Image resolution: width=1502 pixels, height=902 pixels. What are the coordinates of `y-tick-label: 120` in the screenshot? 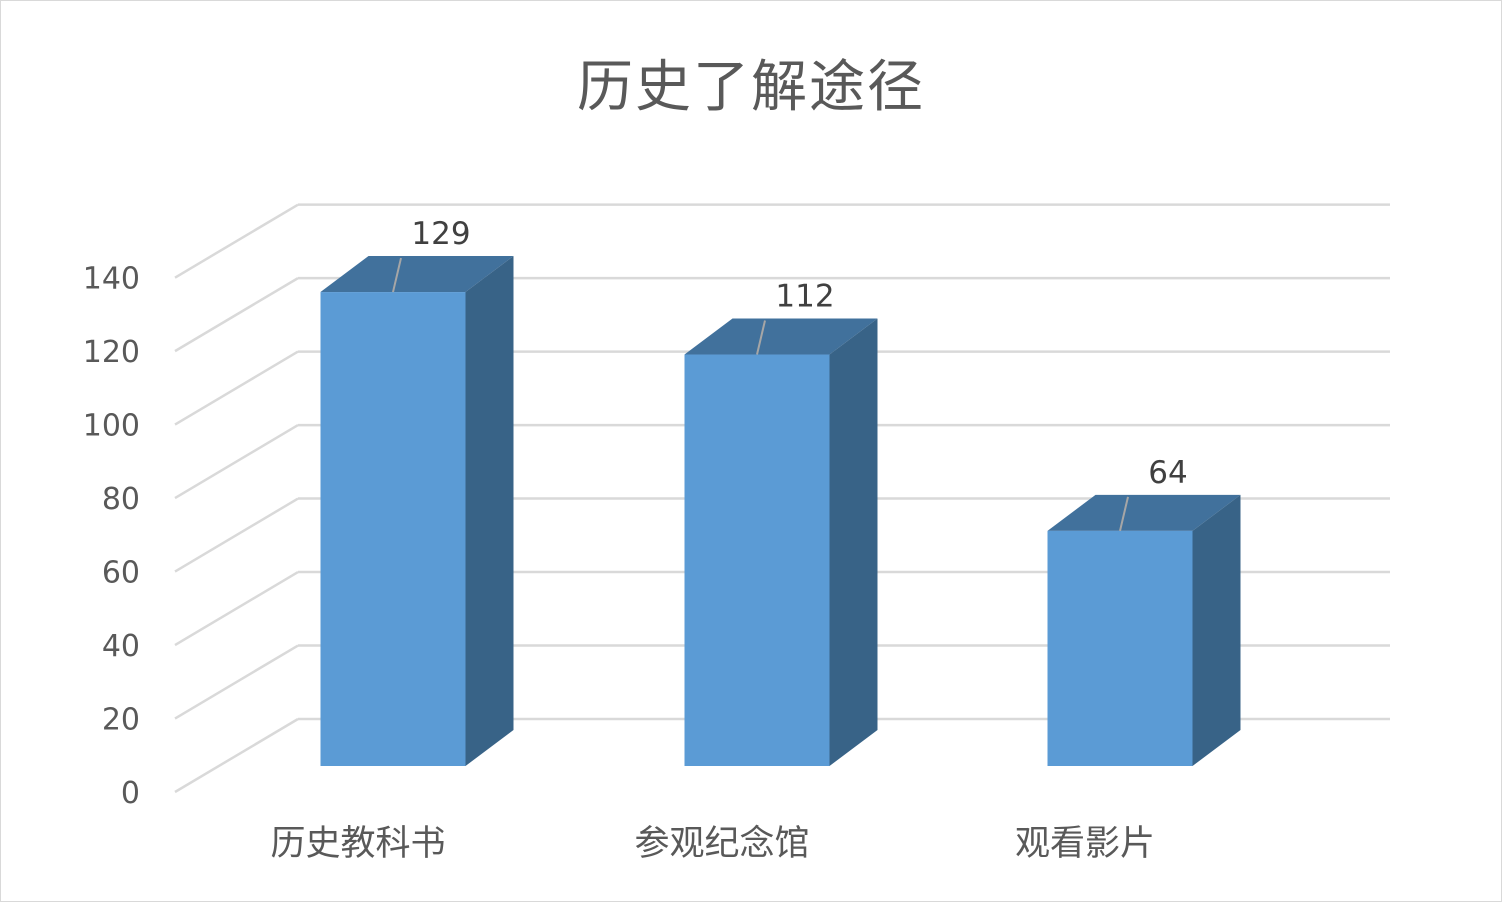 It's located at (111, 352).